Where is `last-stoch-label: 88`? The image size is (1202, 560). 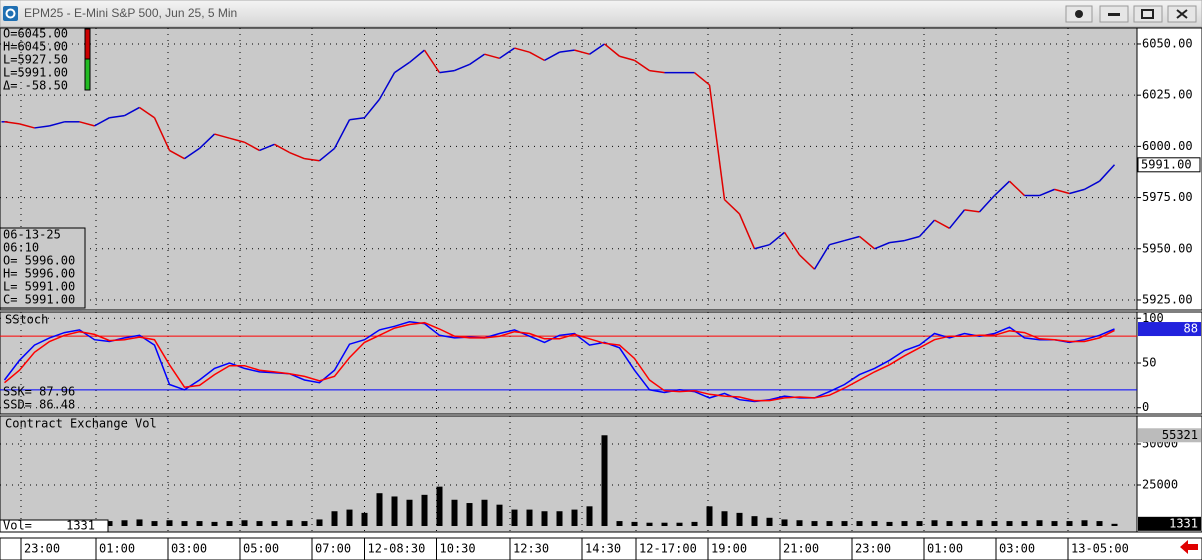 last-stoch-label: 88 is located at coordinates (1191, 329).